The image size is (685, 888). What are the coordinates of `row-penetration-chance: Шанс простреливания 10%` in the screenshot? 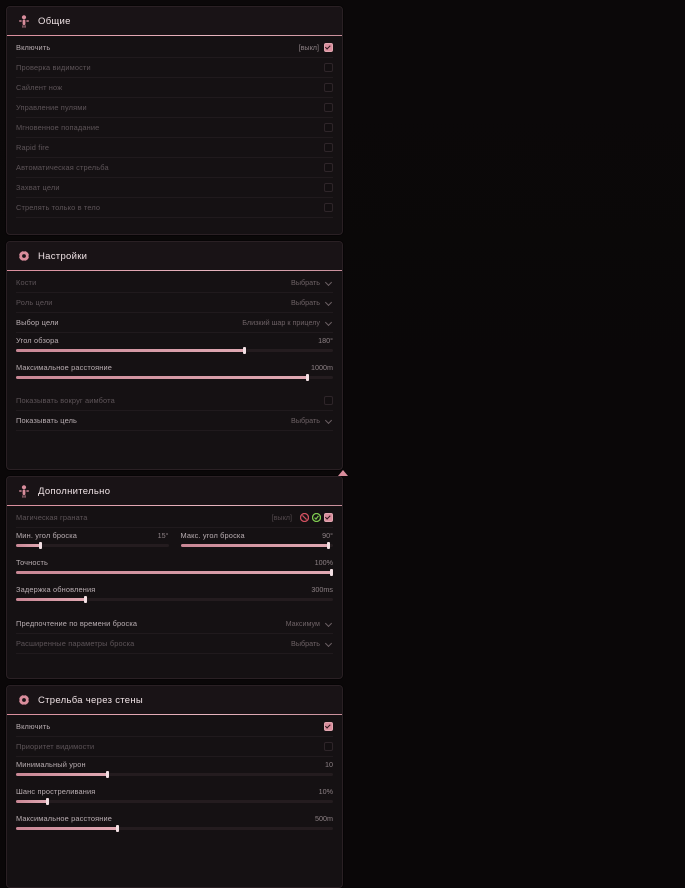 It's located at (174, 797).